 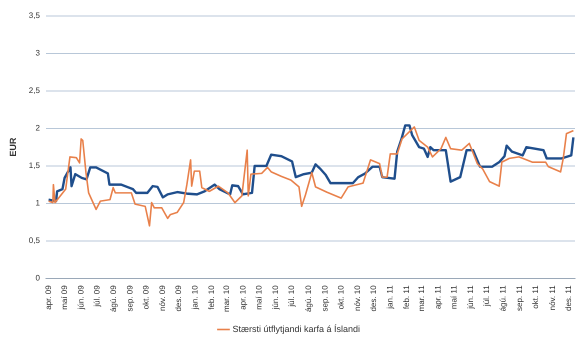 What do you see at coordinates (211, 297) in the screenshot?
I see `x-tick-label: feb. 10` at bounding box center [211, 297].